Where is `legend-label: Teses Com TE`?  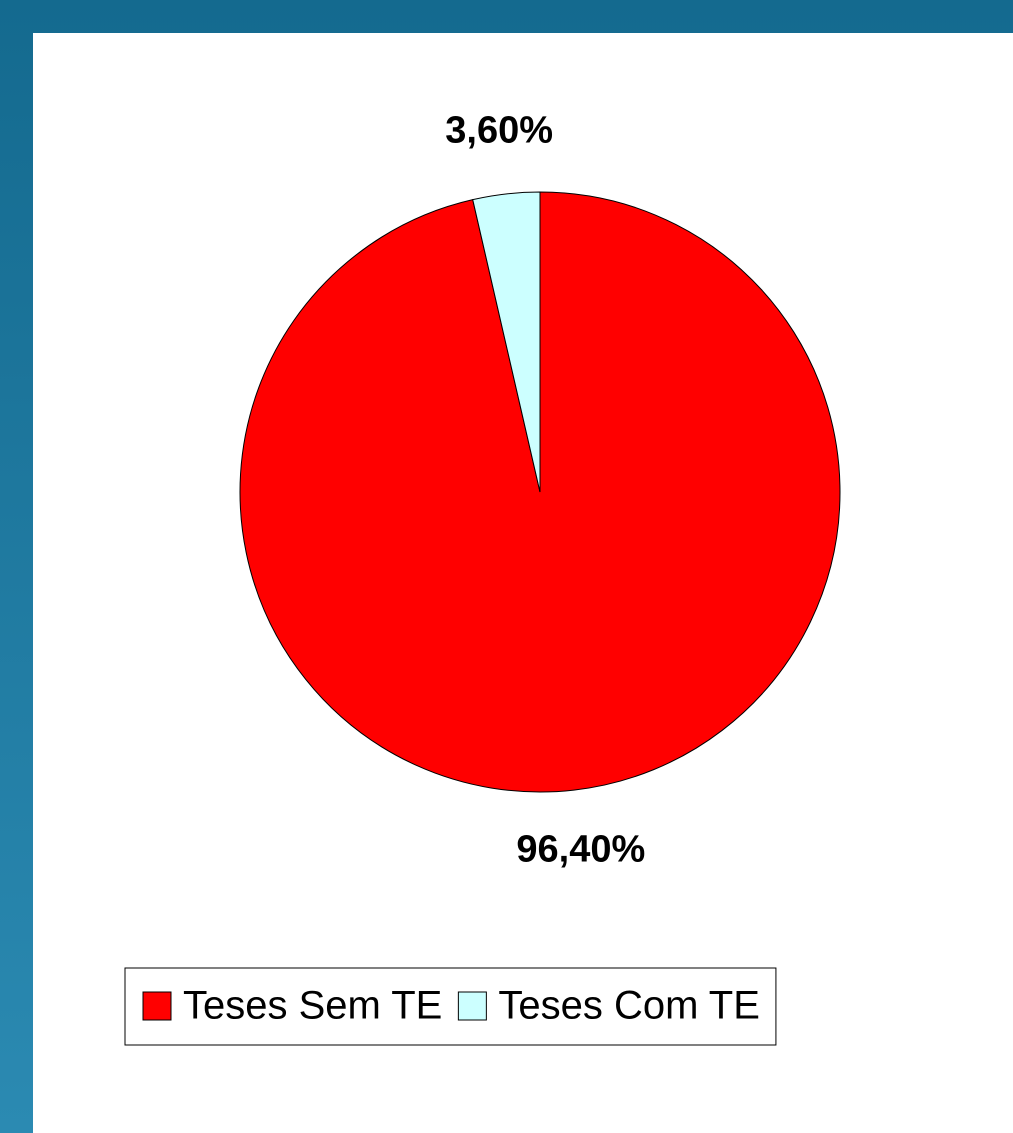
legend-label: Teses Com TE is located at coordinates (629, 1006).